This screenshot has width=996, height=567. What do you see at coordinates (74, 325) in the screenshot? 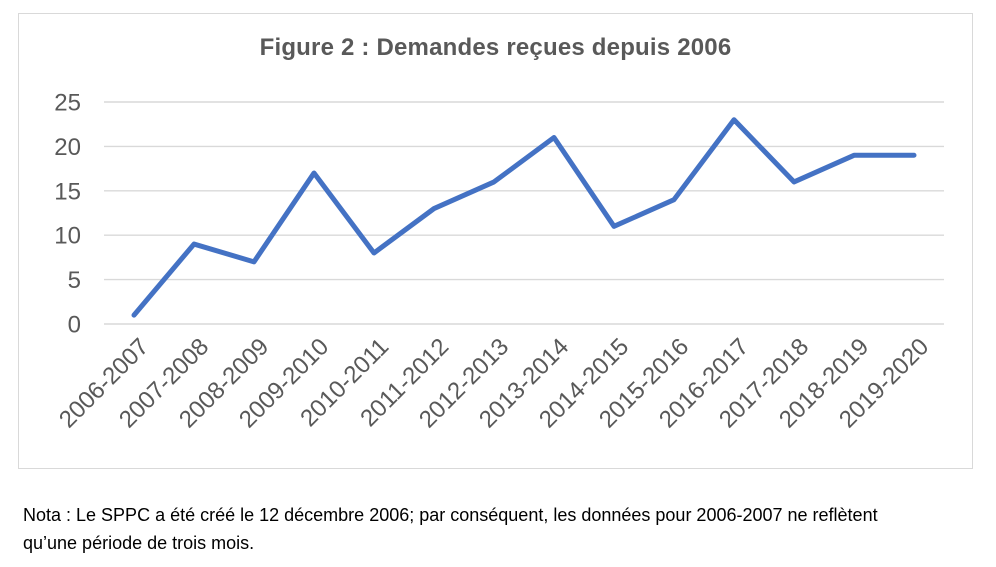
I see `y-tick-label: 0` at bounding box center [74, 325].